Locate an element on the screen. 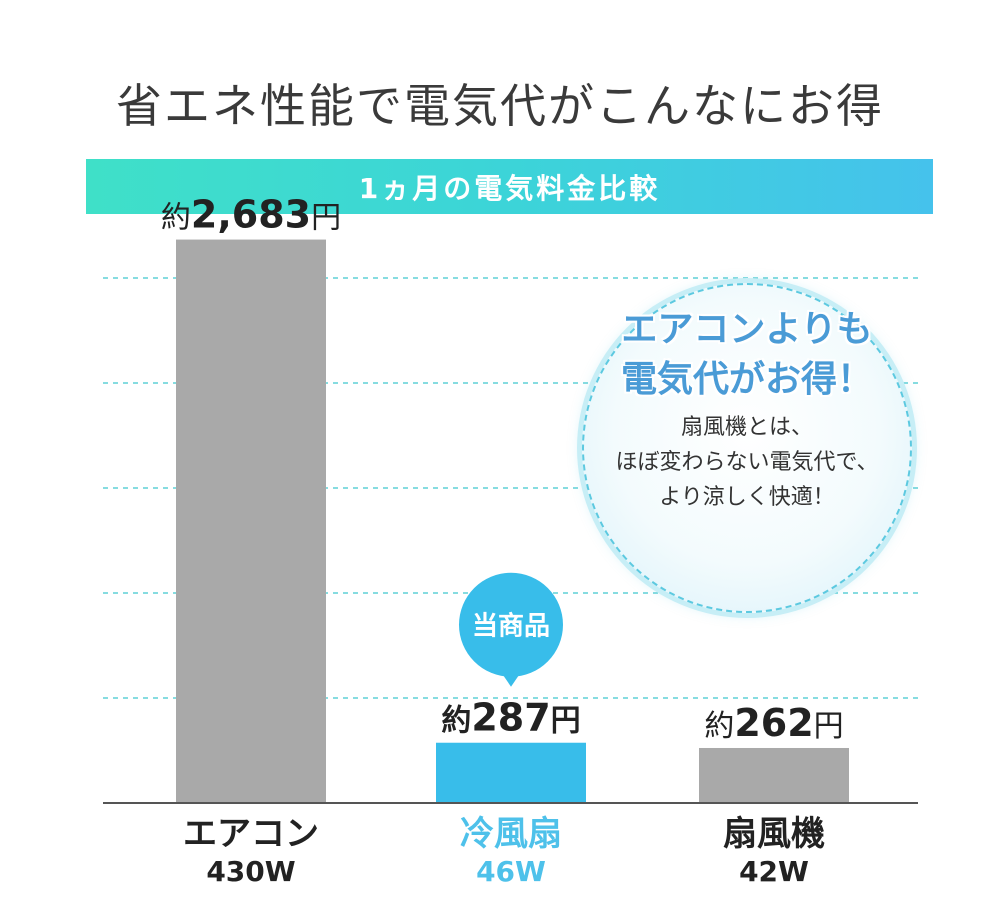 Image resolution: width=1000 pixels, height=914 pixels. value-label: 約262円 is located at coordinates (773, 723).